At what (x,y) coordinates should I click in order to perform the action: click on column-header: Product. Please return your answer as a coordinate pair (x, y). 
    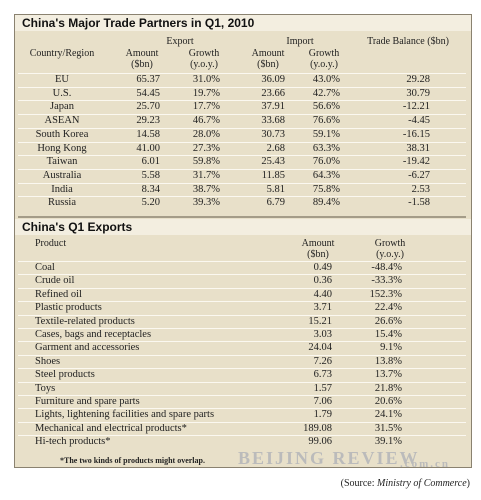
    Looking at the image, I should click on (51, 243).